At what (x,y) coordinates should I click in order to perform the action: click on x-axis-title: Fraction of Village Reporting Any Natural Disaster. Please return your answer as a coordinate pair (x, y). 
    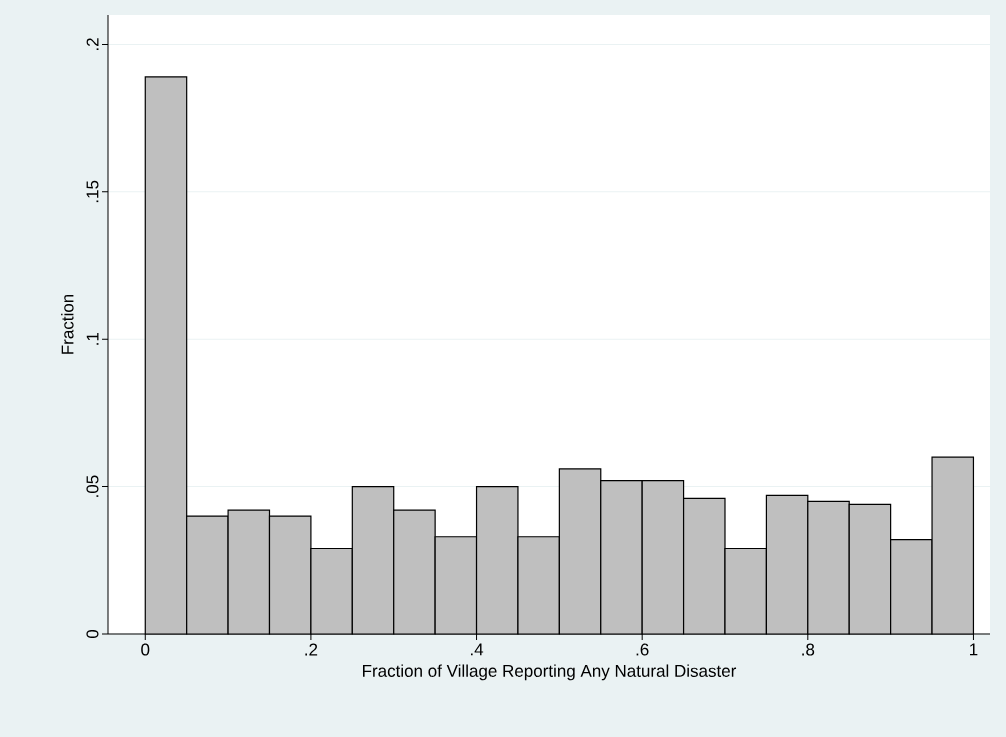
    Looking at the image, I should click on (550, 672).